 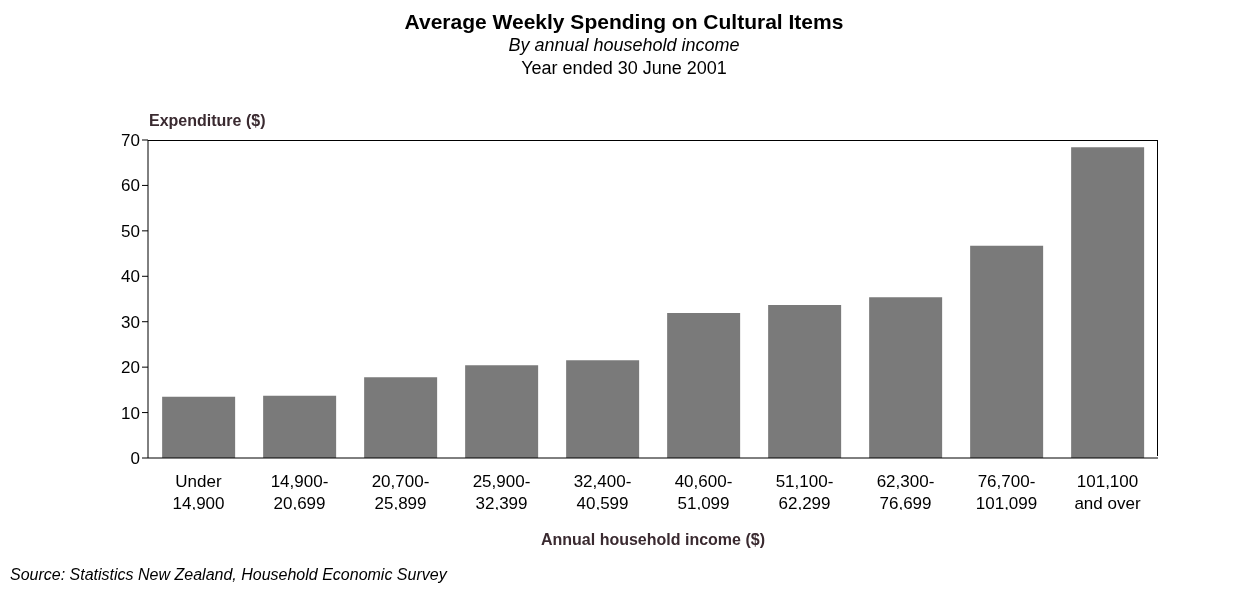 I want to click on y-tick-label: 20, so click(x=130, y=368).